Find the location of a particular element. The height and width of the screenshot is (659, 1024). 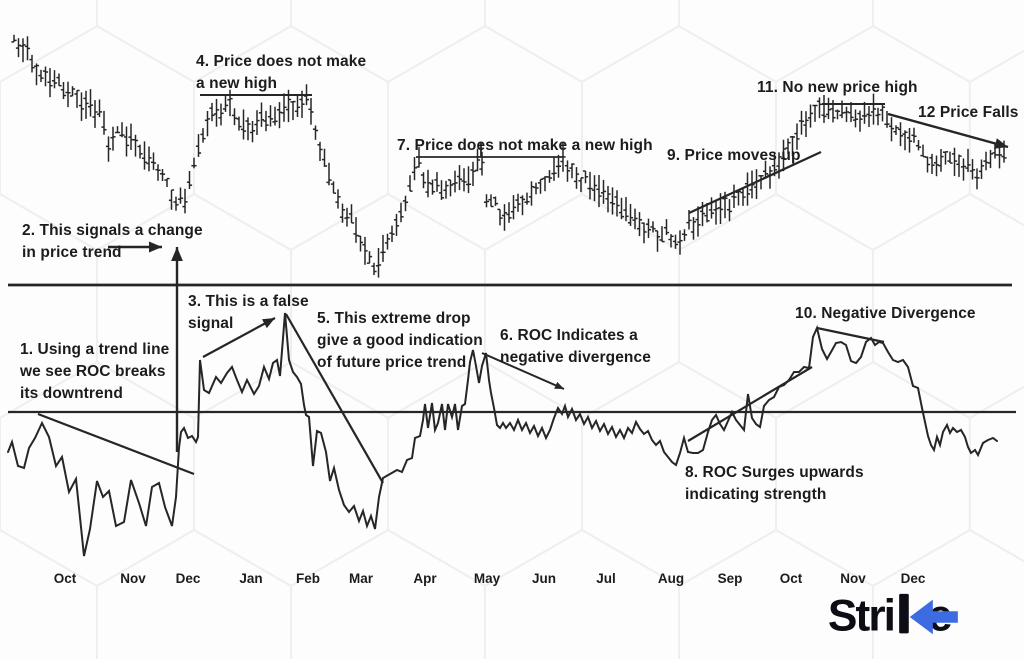

annotation-7: 7. Price does not make a new high is located at coordinates (525, 145).